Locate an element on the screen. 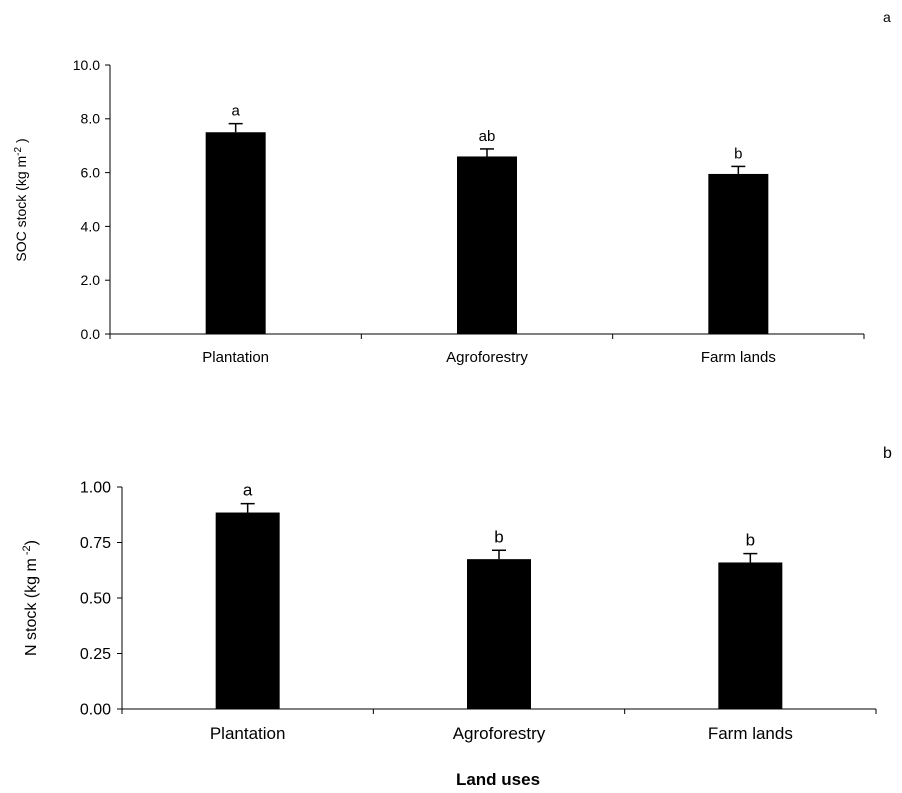  panel-letter-a: a is located at coordinates (887, 17).